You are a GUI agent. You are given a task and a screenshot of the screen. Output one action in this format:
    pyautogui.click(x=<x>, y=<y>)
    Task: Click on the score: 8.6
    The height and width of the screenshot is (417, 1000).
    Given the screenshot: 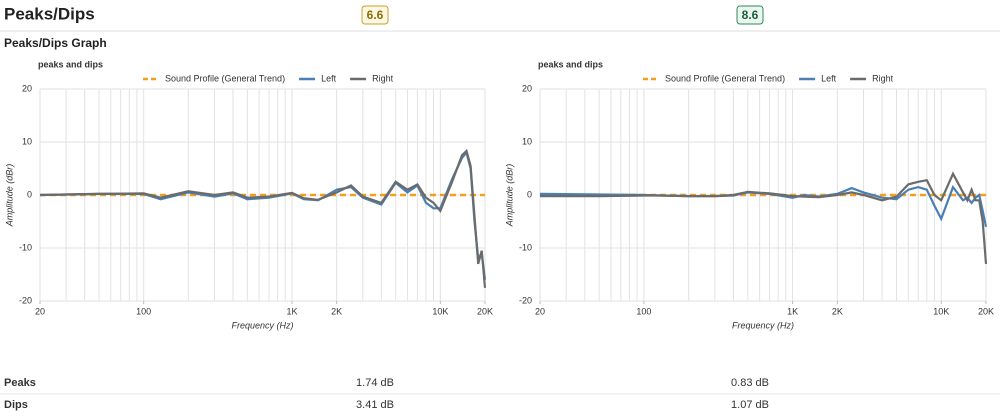 What is the action you would take?
    pyautogui.click(x=750, y=15)
    